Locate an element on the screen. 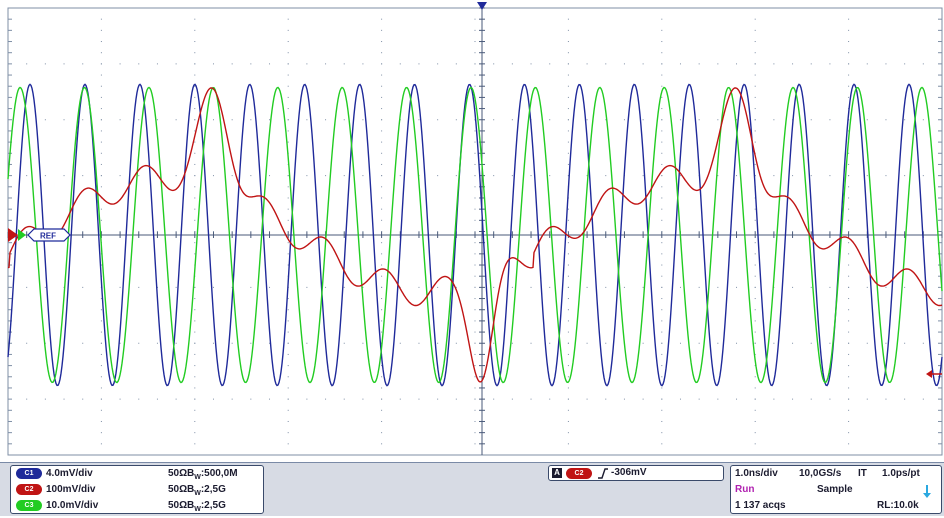  channel-row-c2: C2 100mV/div 50Ω BW:2,5G is located at coordinates (137, 490).